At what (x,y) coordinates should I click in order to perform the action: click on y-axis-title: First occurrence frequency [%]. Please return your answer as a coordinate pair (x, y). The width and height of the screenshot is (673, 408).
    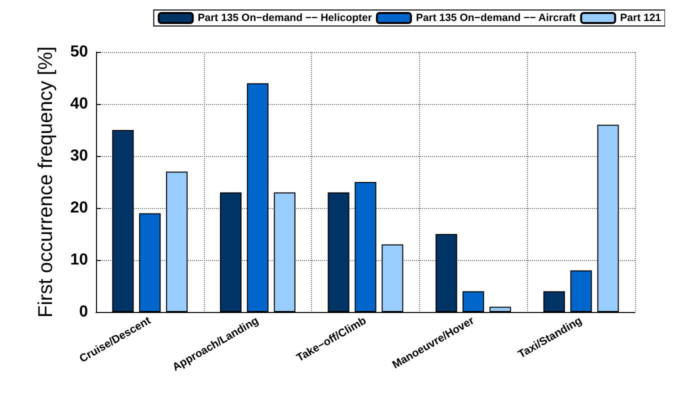
    Looking at the image, I should click on (46, 182).